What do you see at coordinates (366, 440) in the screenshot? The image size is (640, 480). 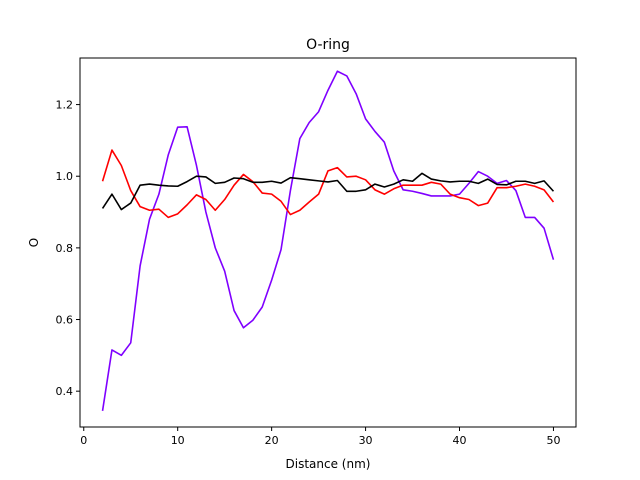 I see `x-tick-label: 30` at bounding box center [366, 440].